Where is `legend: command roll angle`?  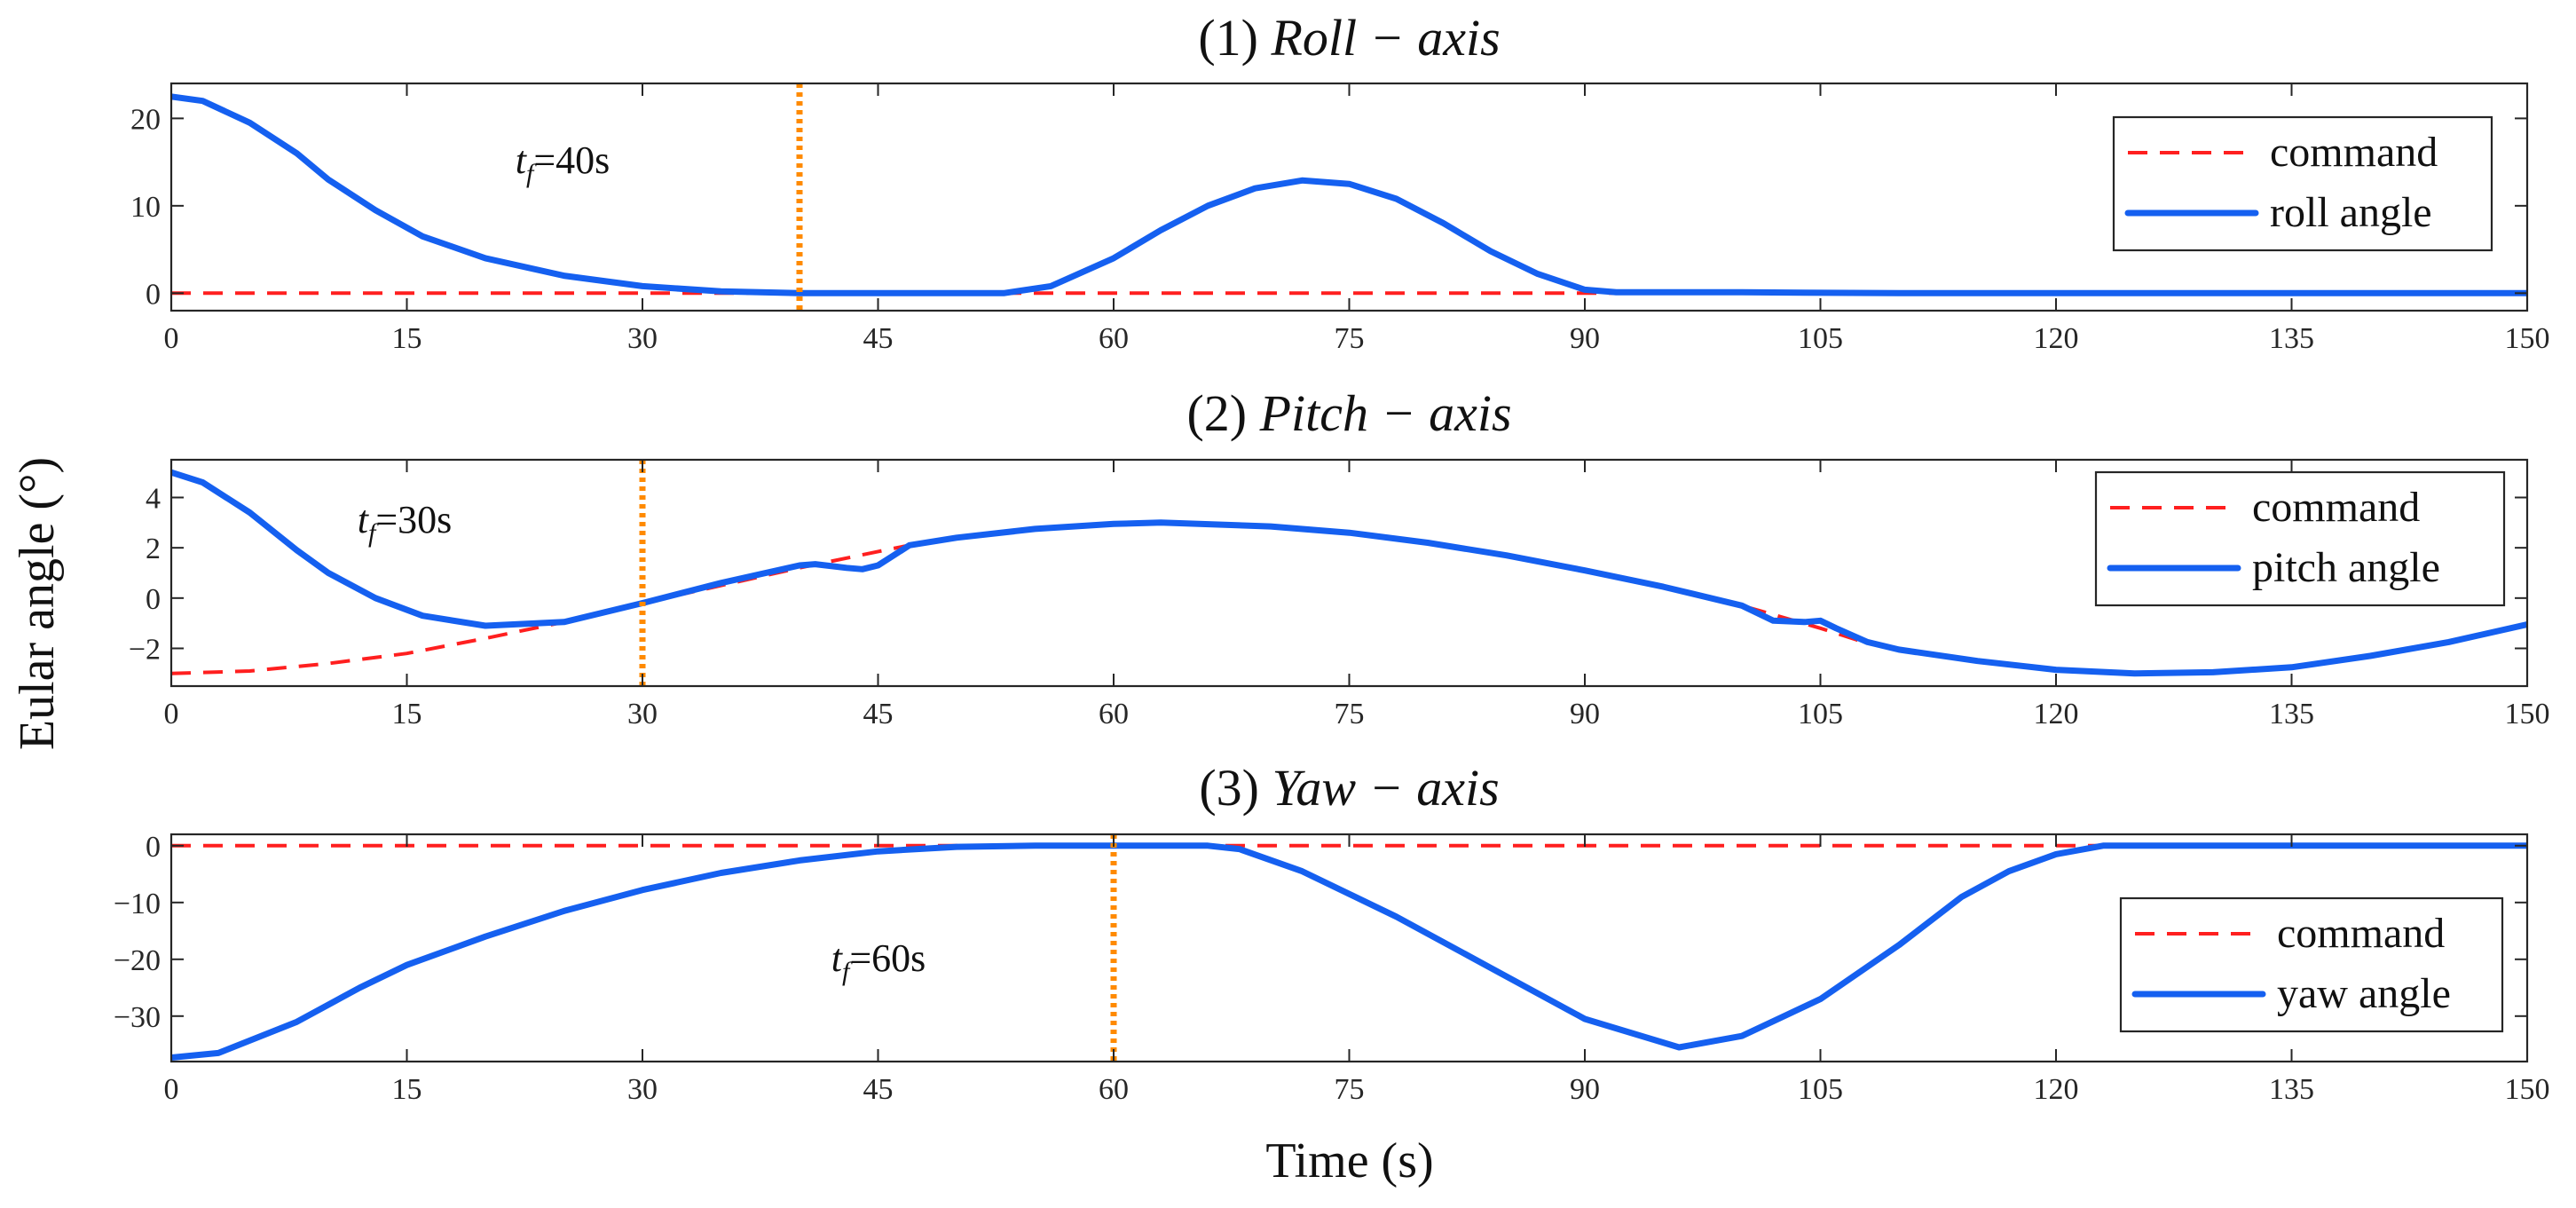
legend: command roll angle is located at coordinates (2303, 183).